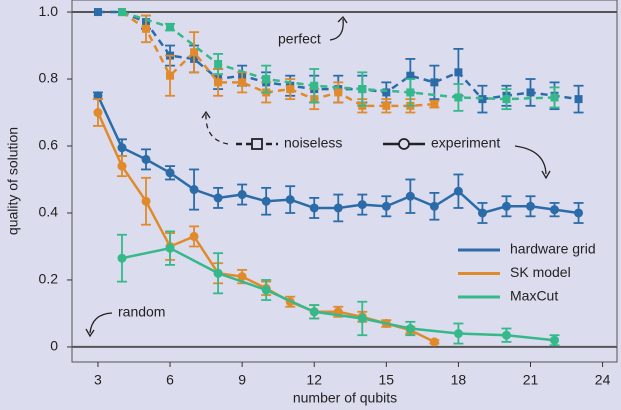 The height and width of the screenshot is (410, 621). What do you see at coordinates (101, 323) in the screenshot?
I see `random-arrow` at bounding box center [101, 323].